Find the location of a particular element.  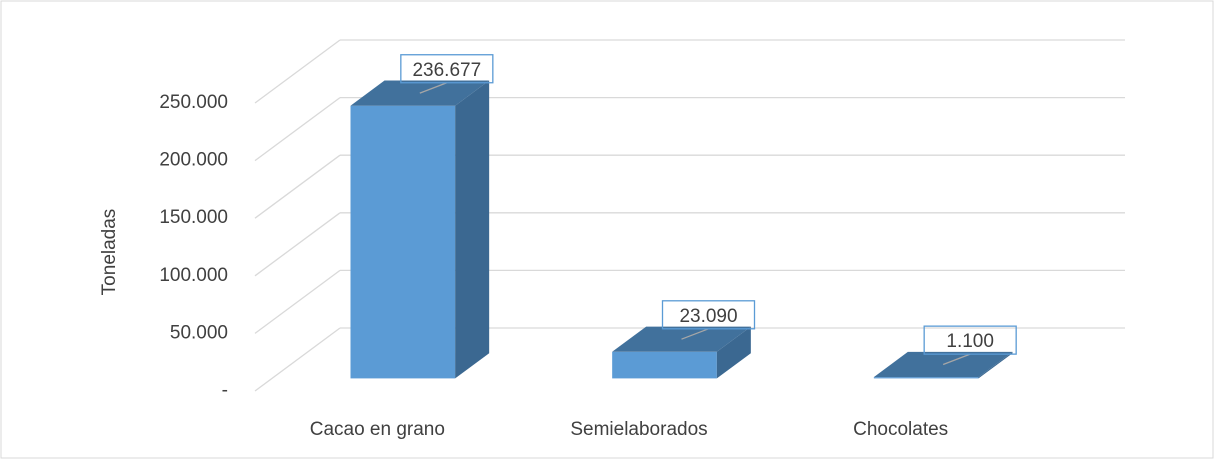

value-label: 236.677 is located at coordinates (446, 70).